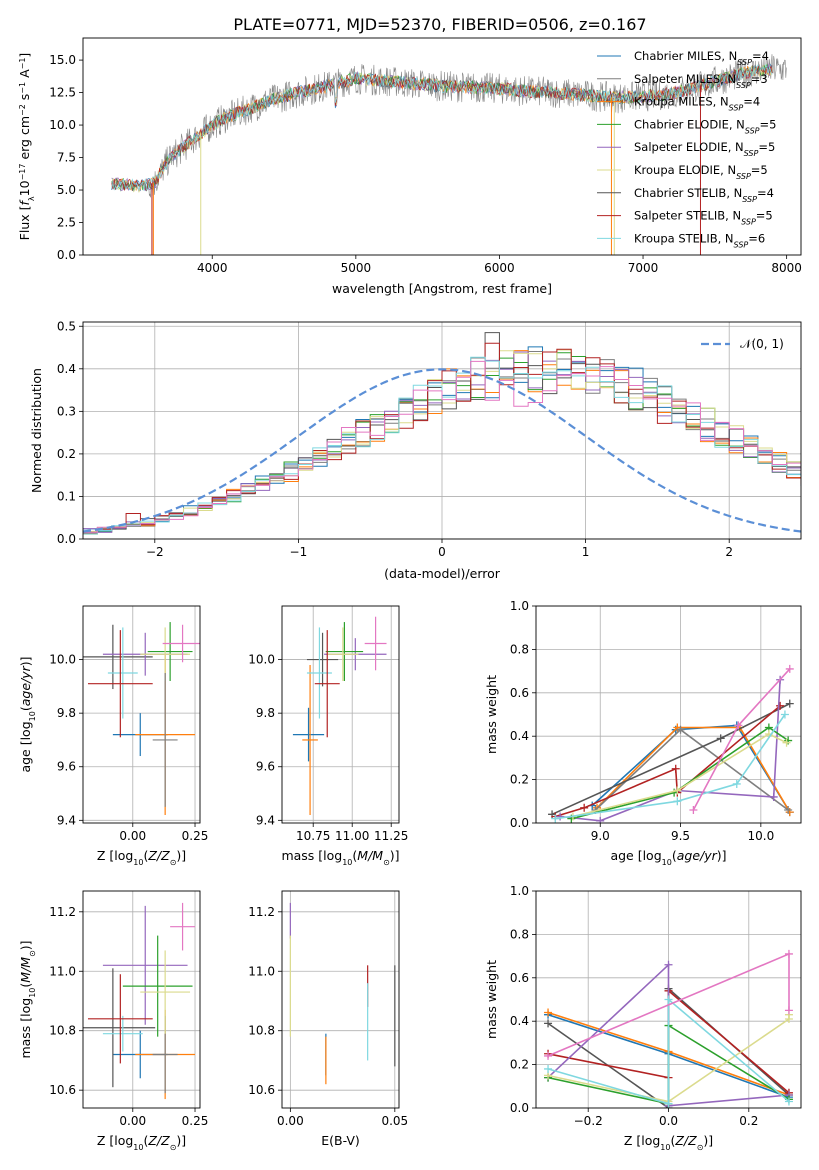 The height and width of the screenshot is (1170, 819). I want to click on x-axis-label: wavelength [Angstrom, rest frame], so click(442, 288).